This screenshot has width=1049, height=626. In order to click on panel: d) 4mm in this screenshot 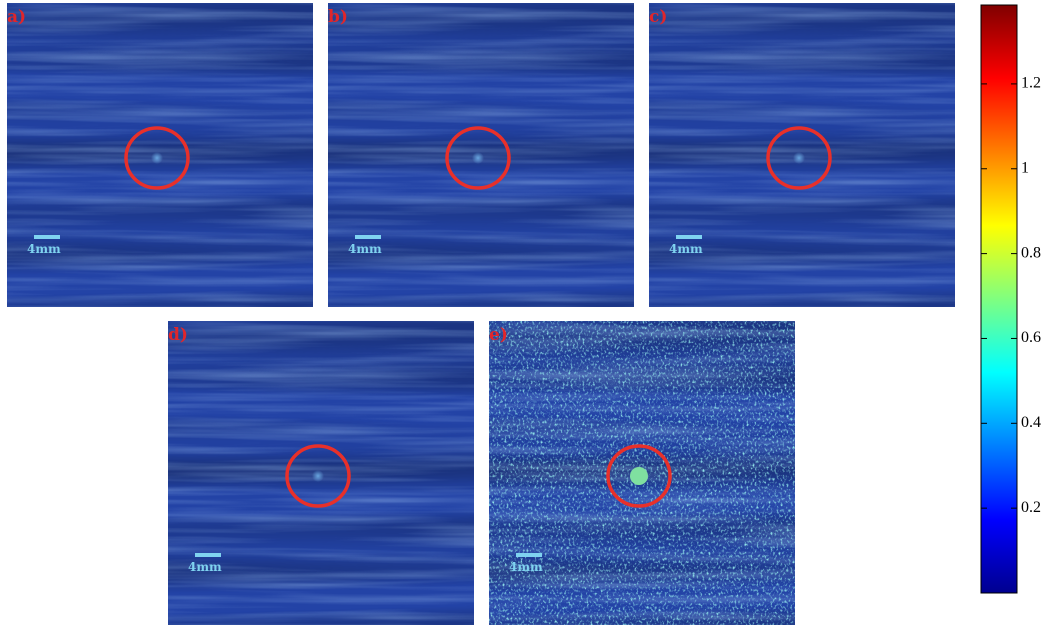, I will do `click(321, 473)`.